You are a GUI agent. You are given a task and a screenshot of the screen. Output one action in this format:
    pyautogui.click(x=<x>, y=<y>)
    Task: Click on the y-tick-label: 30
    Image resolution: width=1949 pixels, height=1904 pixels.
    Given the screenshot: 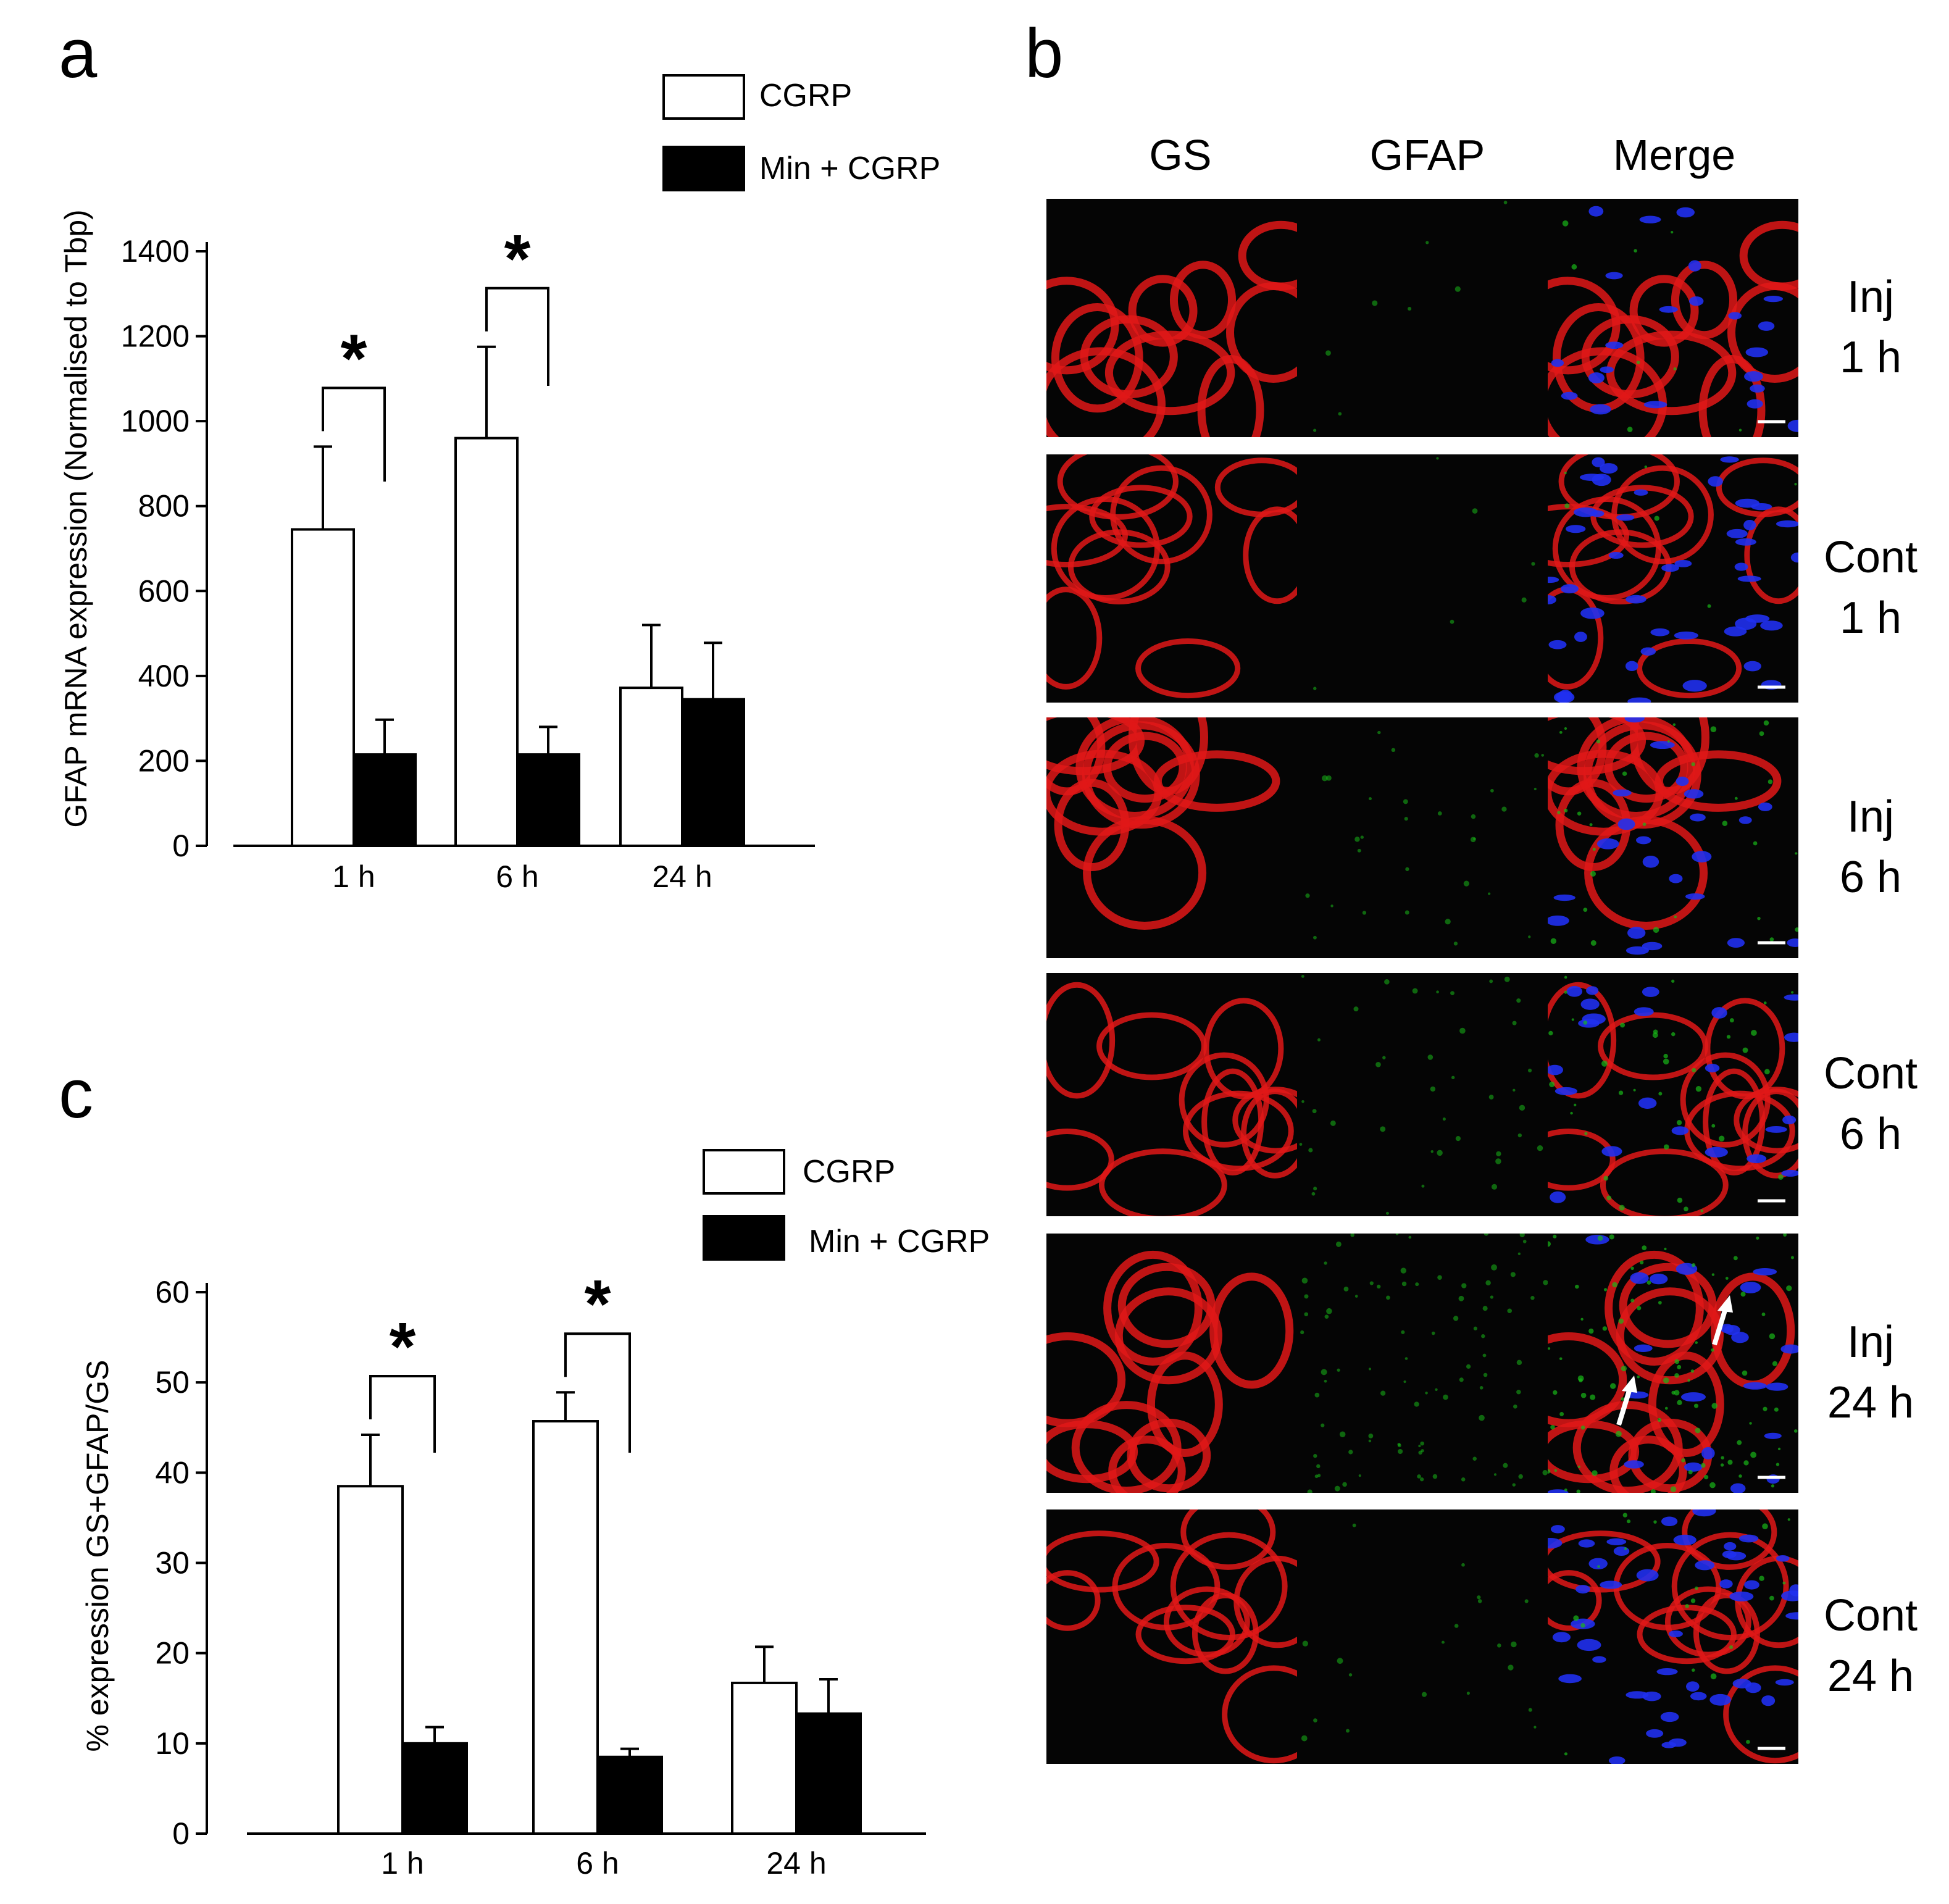 What is the action you would take?
    pyautogui.click(x=172, y=1563)
    